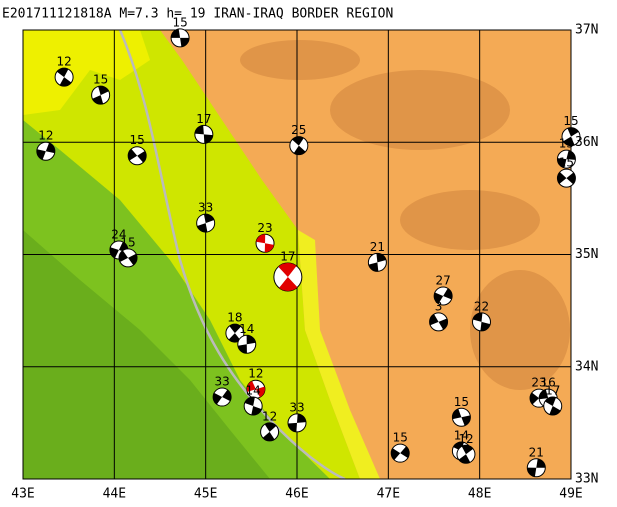 The height and width of the screenshot is (507, 617). What do you see at coordinates (586, 254) in the screenshot?
I see `y-tick-label: 35N` at bounding box center [586, 254].